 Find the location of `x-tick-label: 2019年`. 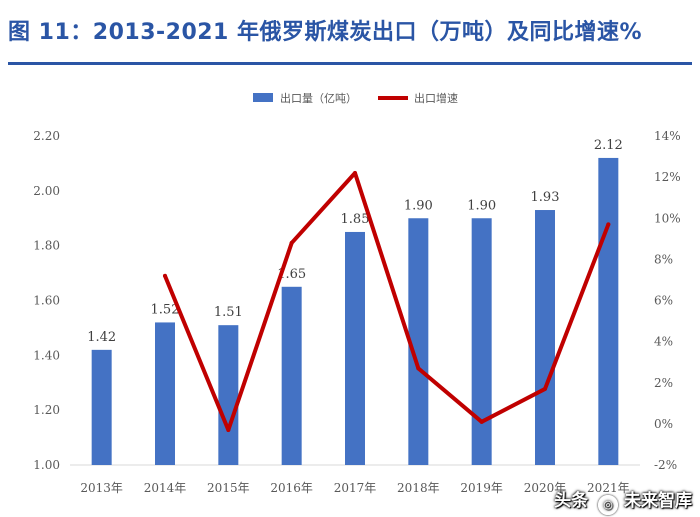

x-tick-label: 2019年 is located at coordinates (481, 488).